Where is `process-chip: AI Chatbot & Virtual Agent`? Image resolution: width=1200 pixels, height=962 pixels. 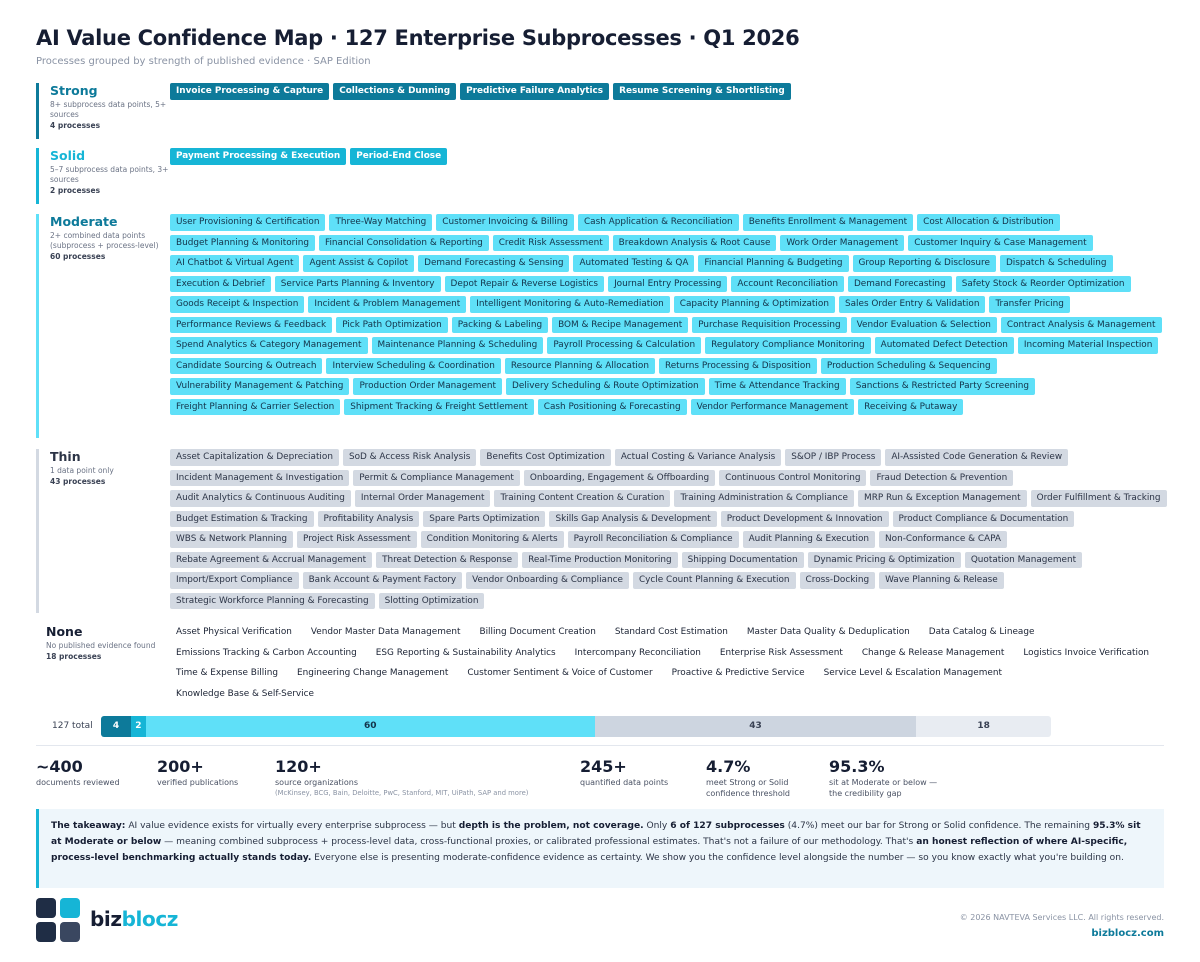
process-chip: AI Chatbot & Virtual Agent is located at coordinates (235, 263).